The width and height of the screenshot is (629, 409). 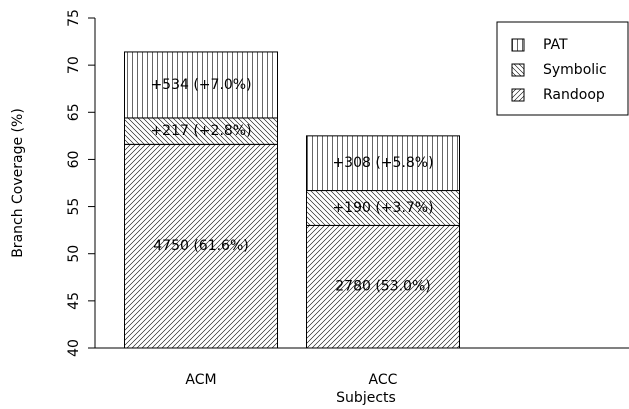 I want to click on value-label: 2780 (53.0%), so click(x=382, y=287).